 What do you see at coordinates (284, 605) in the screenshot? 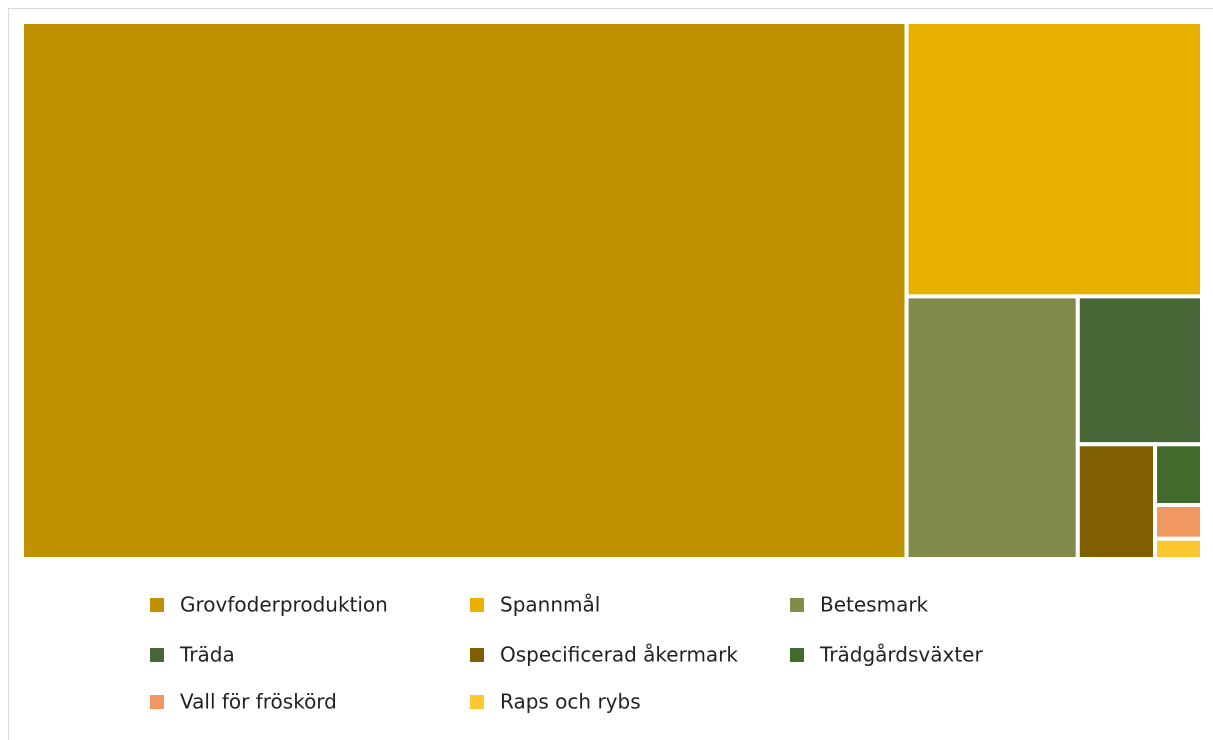
I see `legend-label: Grovfoderproduktion` at bounding box center [284, 605].